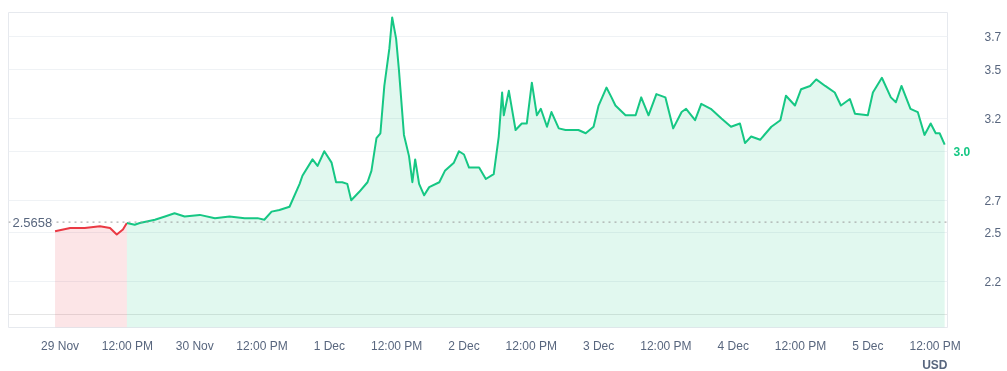 This screenshot has width=1007, height=371. What do you see at coordinates (194, 345) in the screenshot?
I see `x-tick-label: 30 Nov` at bounding box center [194, 345].